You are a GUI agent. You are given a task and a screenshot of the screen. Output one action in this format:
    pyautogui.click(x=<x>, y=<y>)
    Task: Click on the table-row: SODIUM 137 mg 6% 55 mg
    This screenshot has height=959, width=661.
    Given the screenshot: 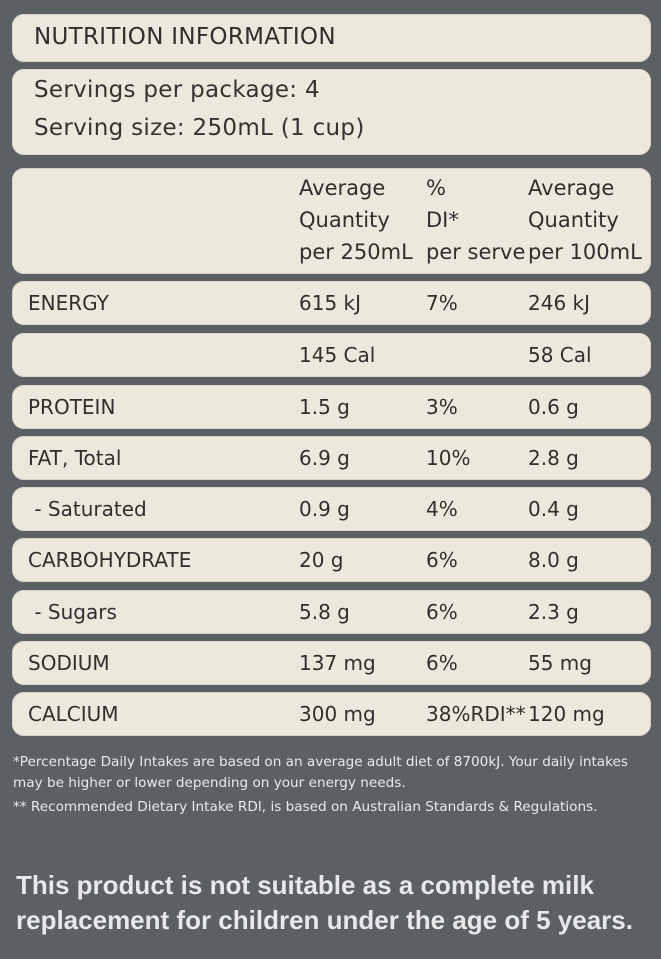 What is the action you would take?
    pyautogui.click(x=331, y=663)
    